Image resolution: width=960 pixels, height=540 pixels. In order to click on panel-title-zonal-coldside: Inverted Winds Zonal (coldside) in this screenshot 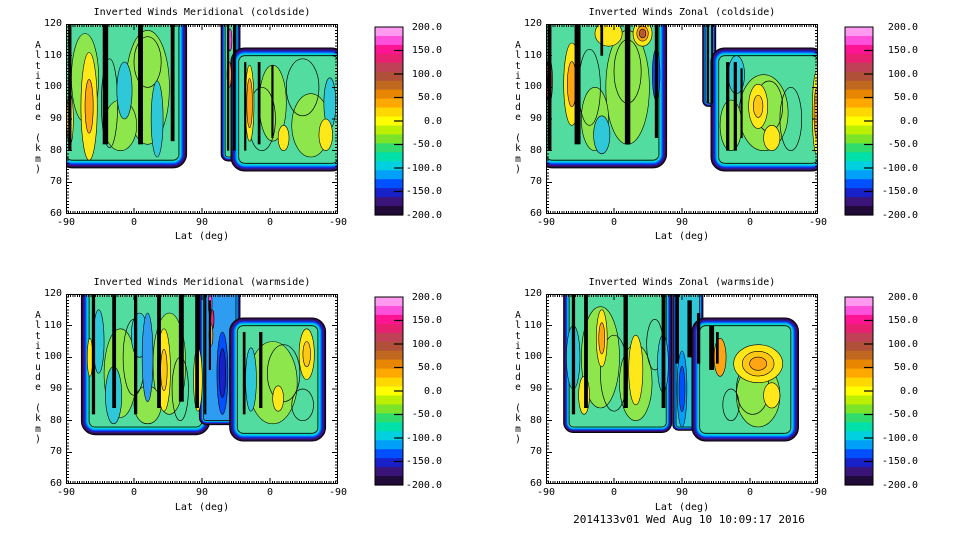, I will do `click(682, 12)`.